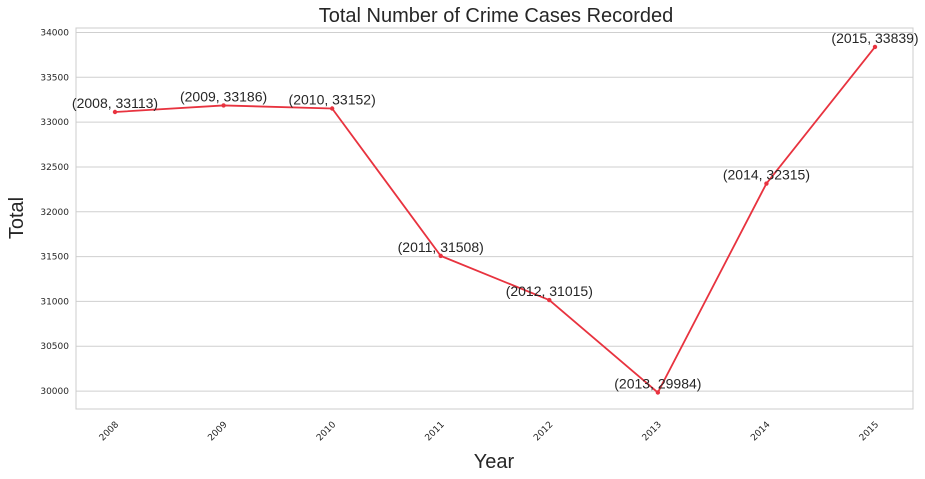  Describe the element at coordinates (54, 33) in the screenshot. I see `y-tick-label: 34000` at that location.